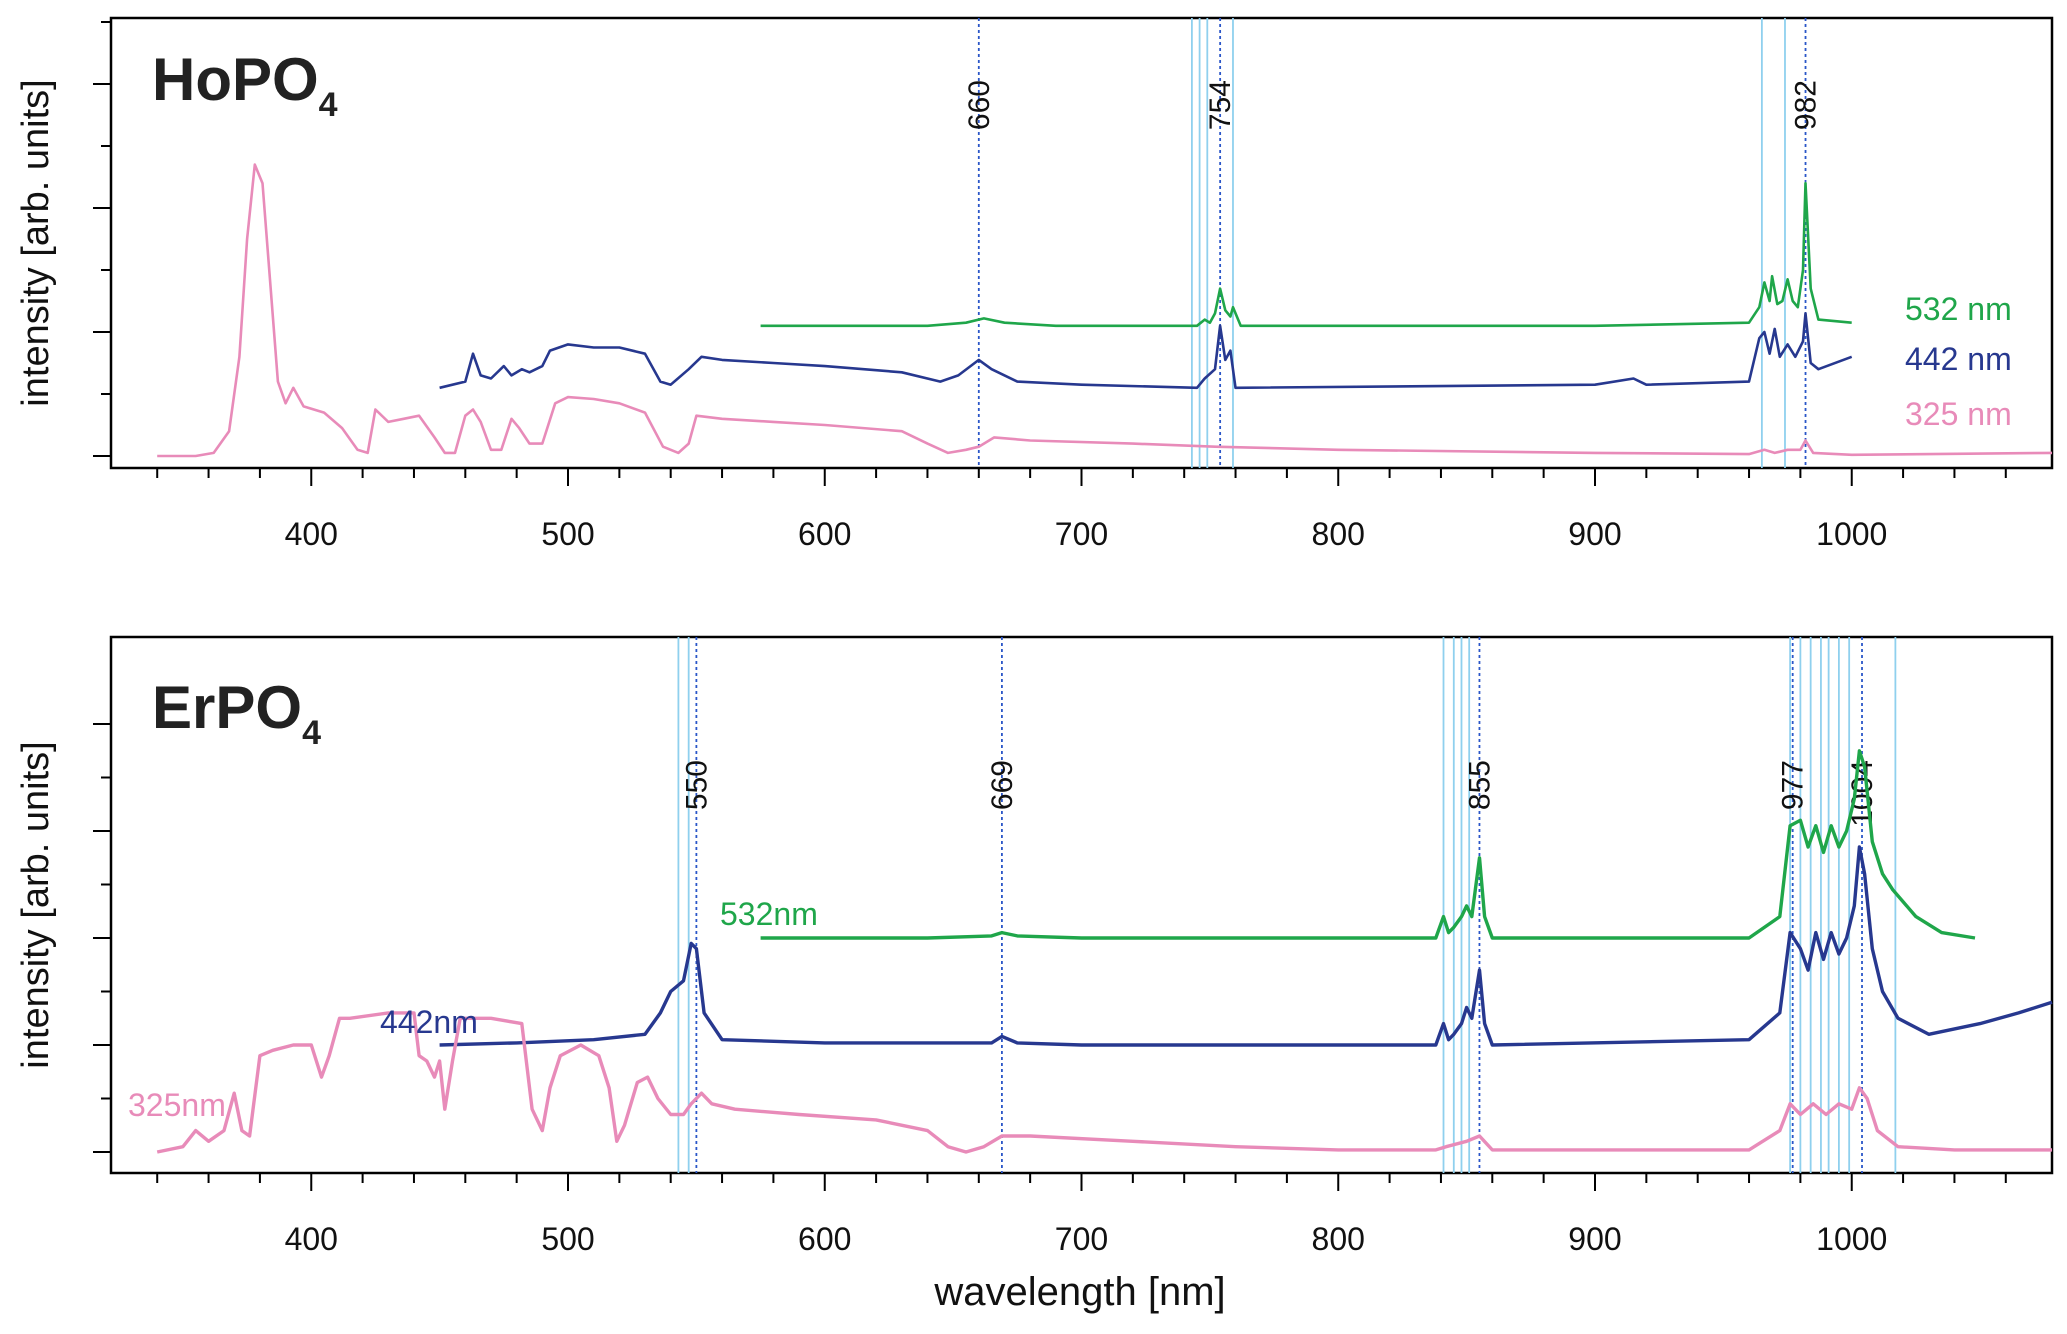 Image resolution: width=2067 pixels, height=1334 pixels. Describe the element at coordinates (1002, 785) in the screenshot. I see `peak-label: 669` at that location.